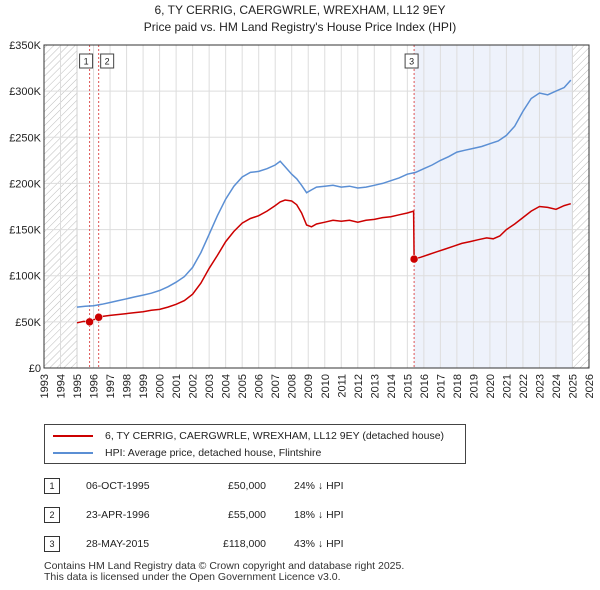  What do you see at coordinates (557, 386) in the screenshot?
I see `x-tick-label: 2024` at bounding box center [557, 386].